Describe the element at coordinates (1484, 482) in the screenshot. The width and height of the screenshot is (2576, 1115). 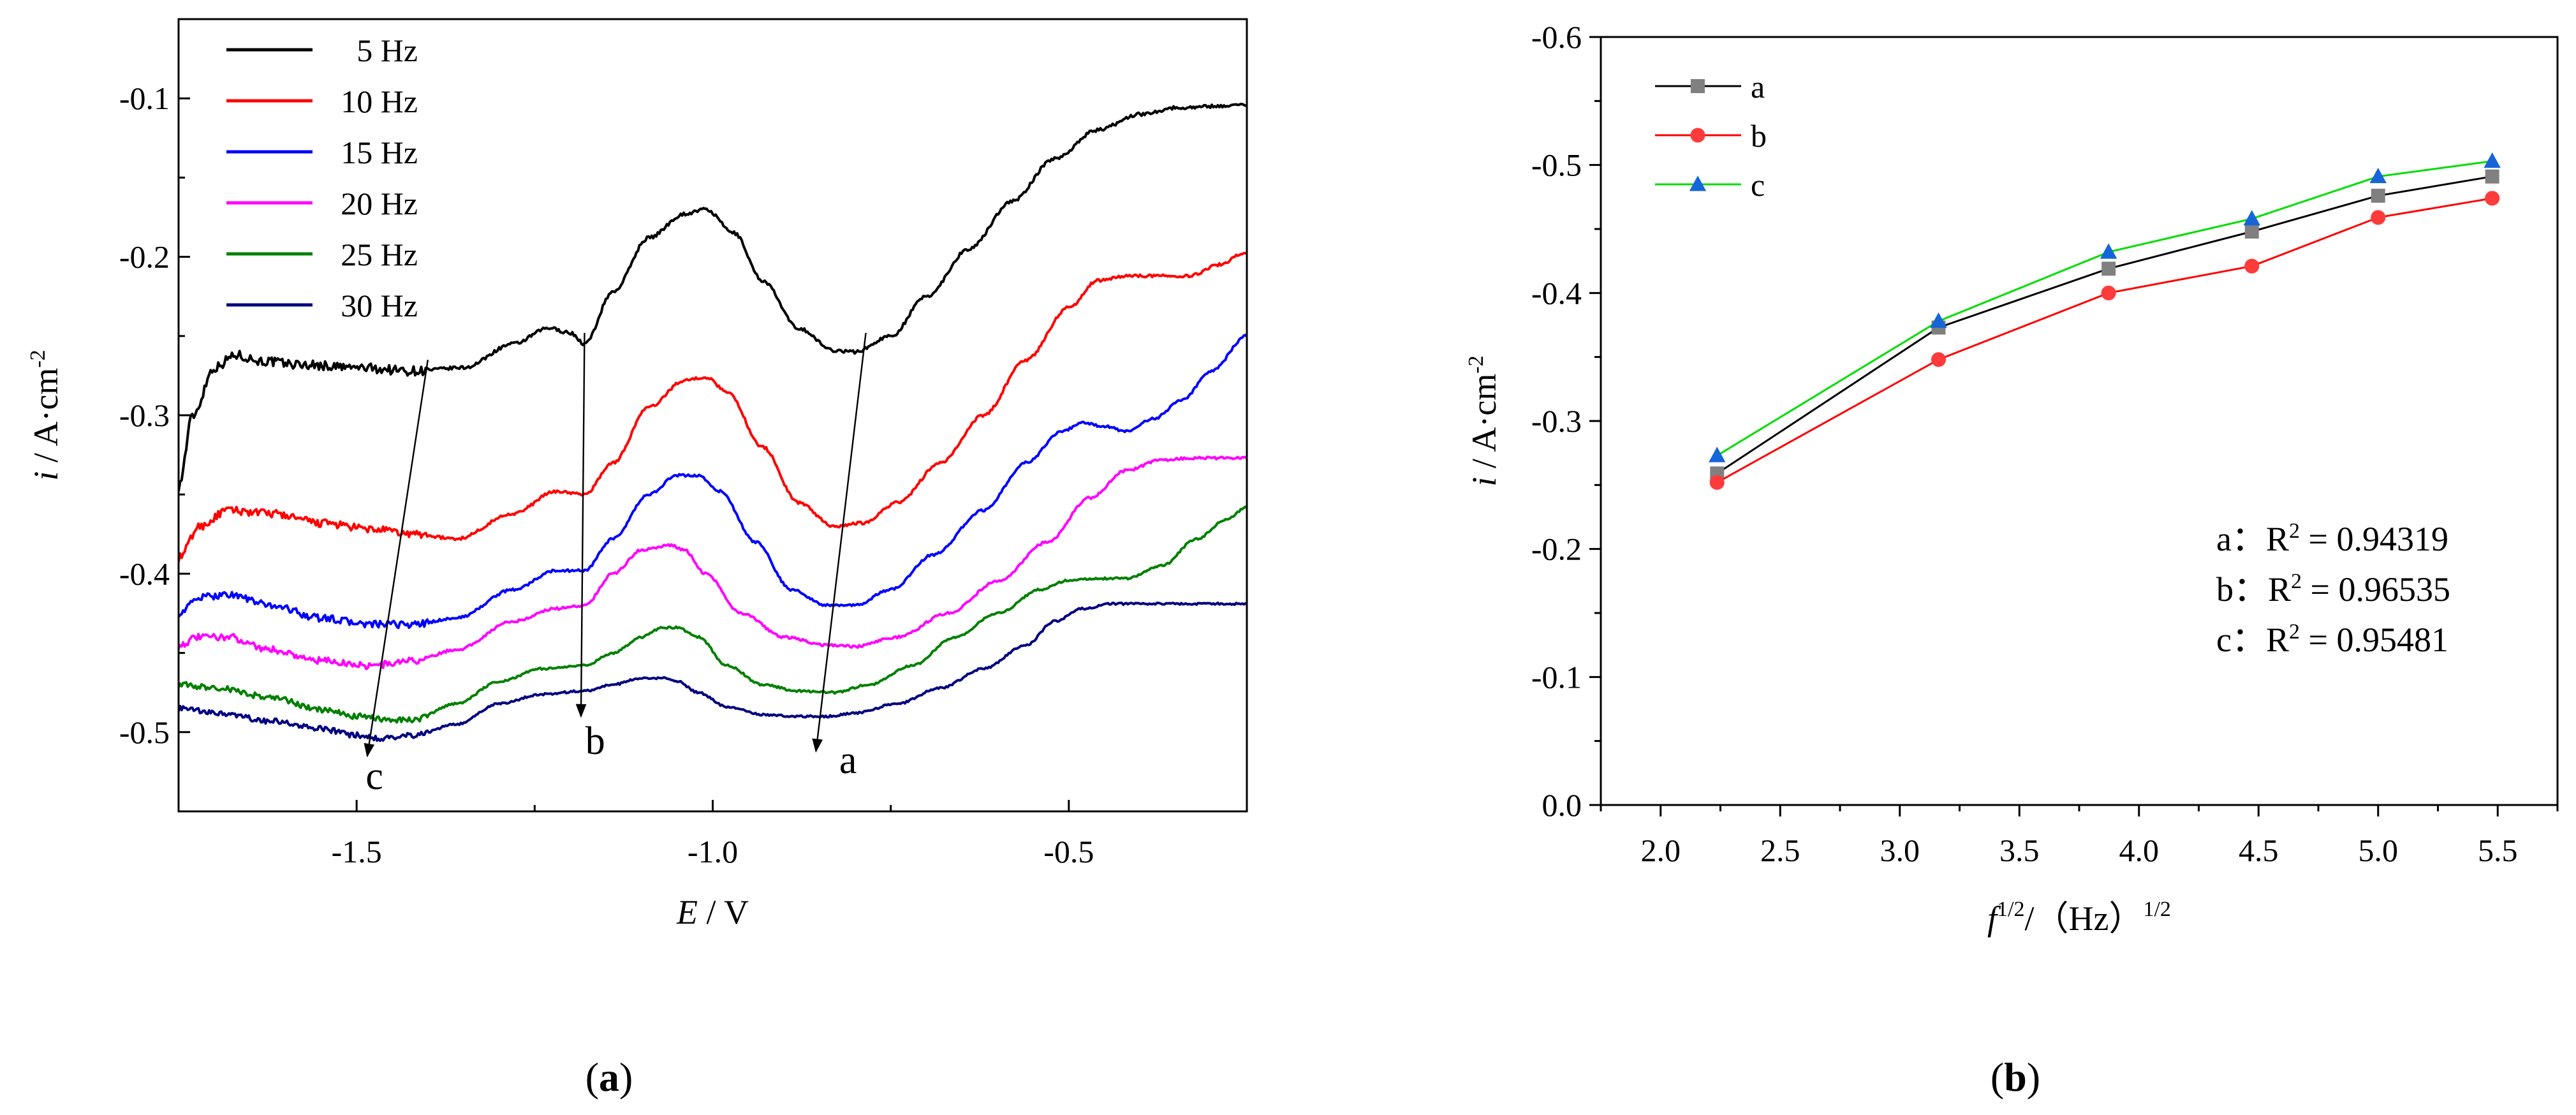
I see `y-axis-title-b-var: i` at that location.